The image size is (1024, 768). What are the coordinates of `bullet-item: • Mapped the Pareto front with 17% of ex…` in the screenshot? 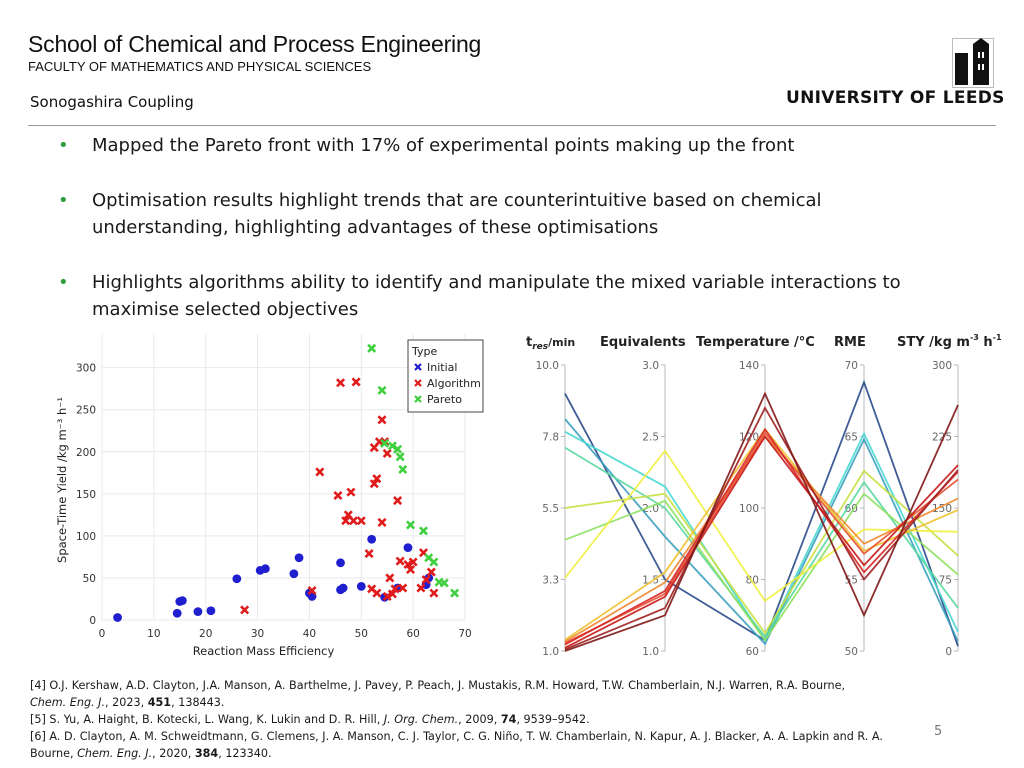 It's located at (426, 145).